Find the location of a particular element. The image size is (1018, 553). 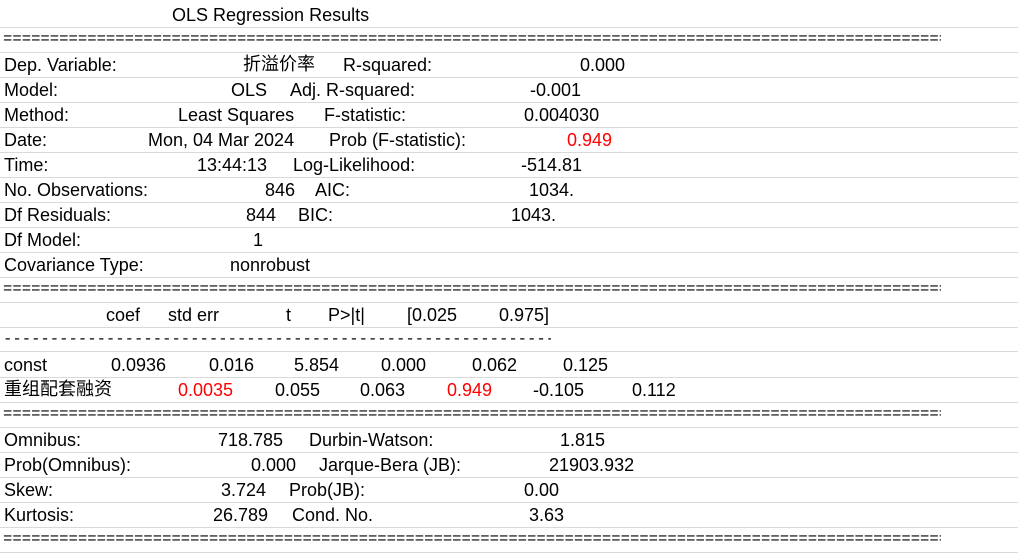

nobs-label: No. Observations: is located at coordinates (76, 190).